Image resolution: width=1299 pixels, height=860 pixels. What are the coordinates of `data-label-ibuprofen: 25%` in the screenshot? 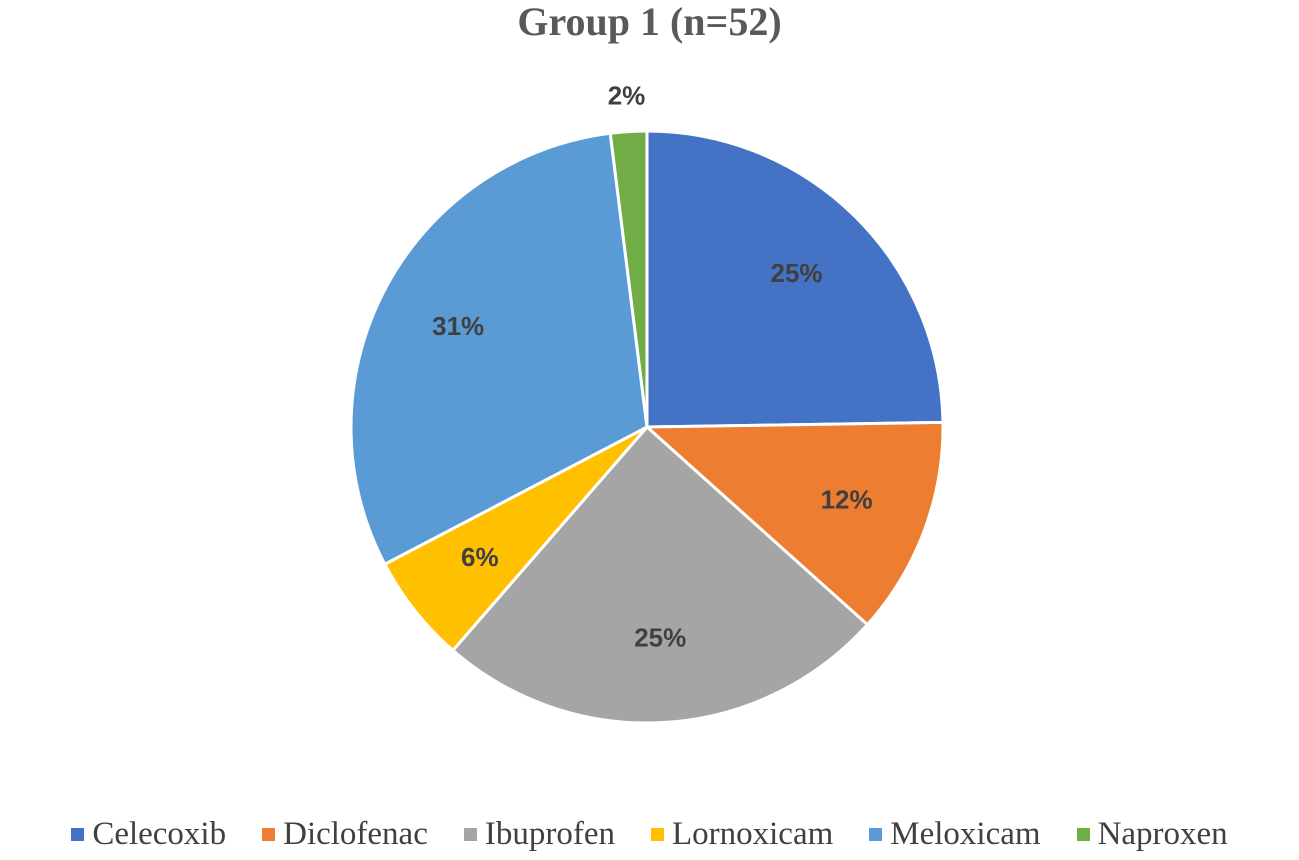 It's located at (660, 638).